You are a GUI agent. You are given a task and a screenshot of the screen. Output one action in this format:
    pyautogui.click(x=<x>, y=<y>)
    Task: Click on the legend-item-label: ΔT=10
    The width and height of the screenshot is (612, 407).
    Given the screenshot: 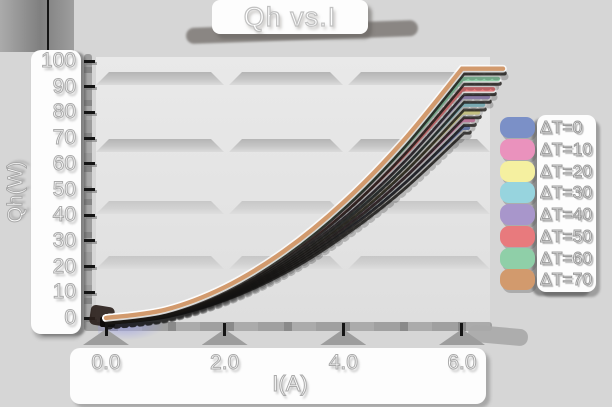 What is the action you would take?
    pyautogui.click(x=566, y=148)
    